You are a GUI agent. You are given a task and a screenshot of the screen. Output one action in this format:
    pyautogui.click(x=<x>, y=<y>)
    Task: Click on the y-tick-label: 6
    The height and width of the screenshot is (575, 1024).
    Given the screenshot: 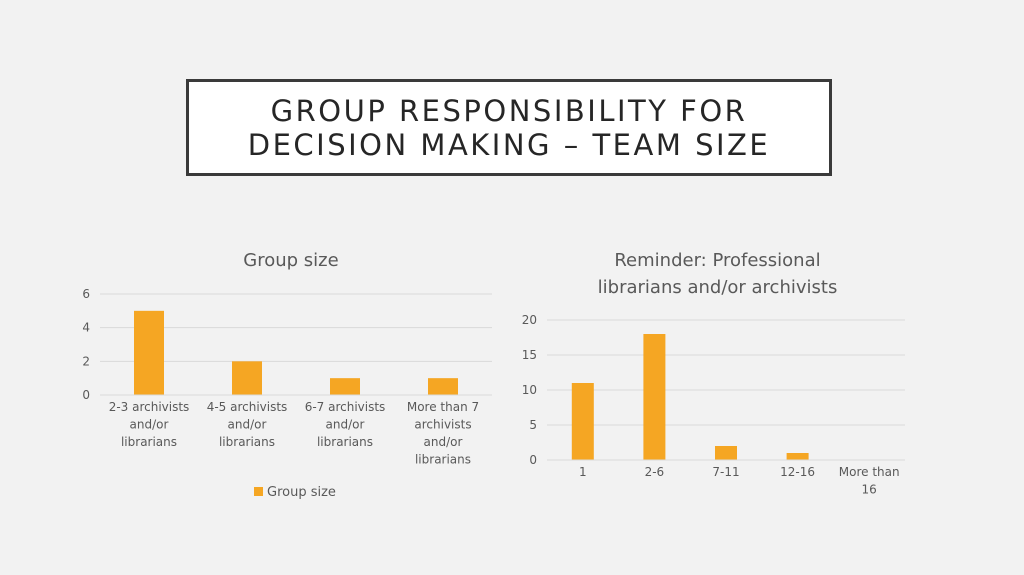 What is the action you would take?
    pyautogui.click(x=86, y=294)
    